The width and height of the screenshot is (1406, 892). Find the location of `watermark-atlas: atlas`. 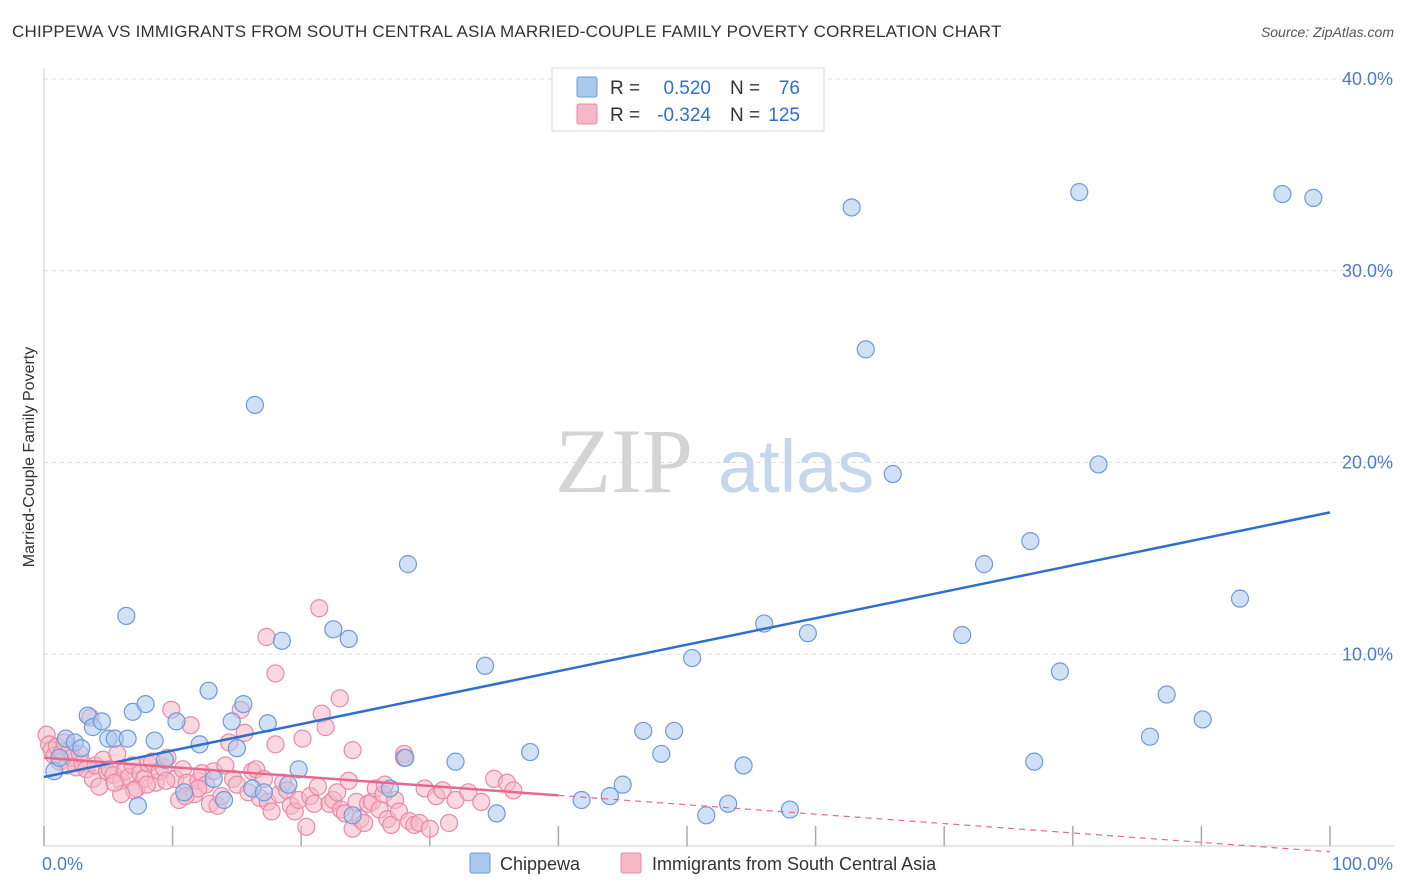

watermark-atlas: atlas is located at coordinates (796, 466).